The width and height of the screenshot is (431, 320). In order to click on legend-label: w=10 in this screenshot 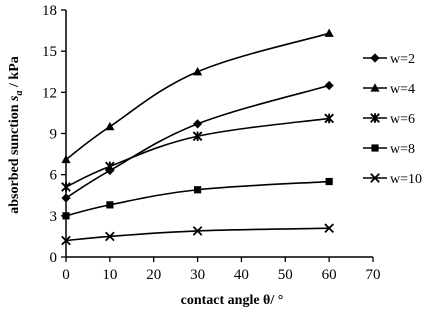, I will do `click(406, 179)`.